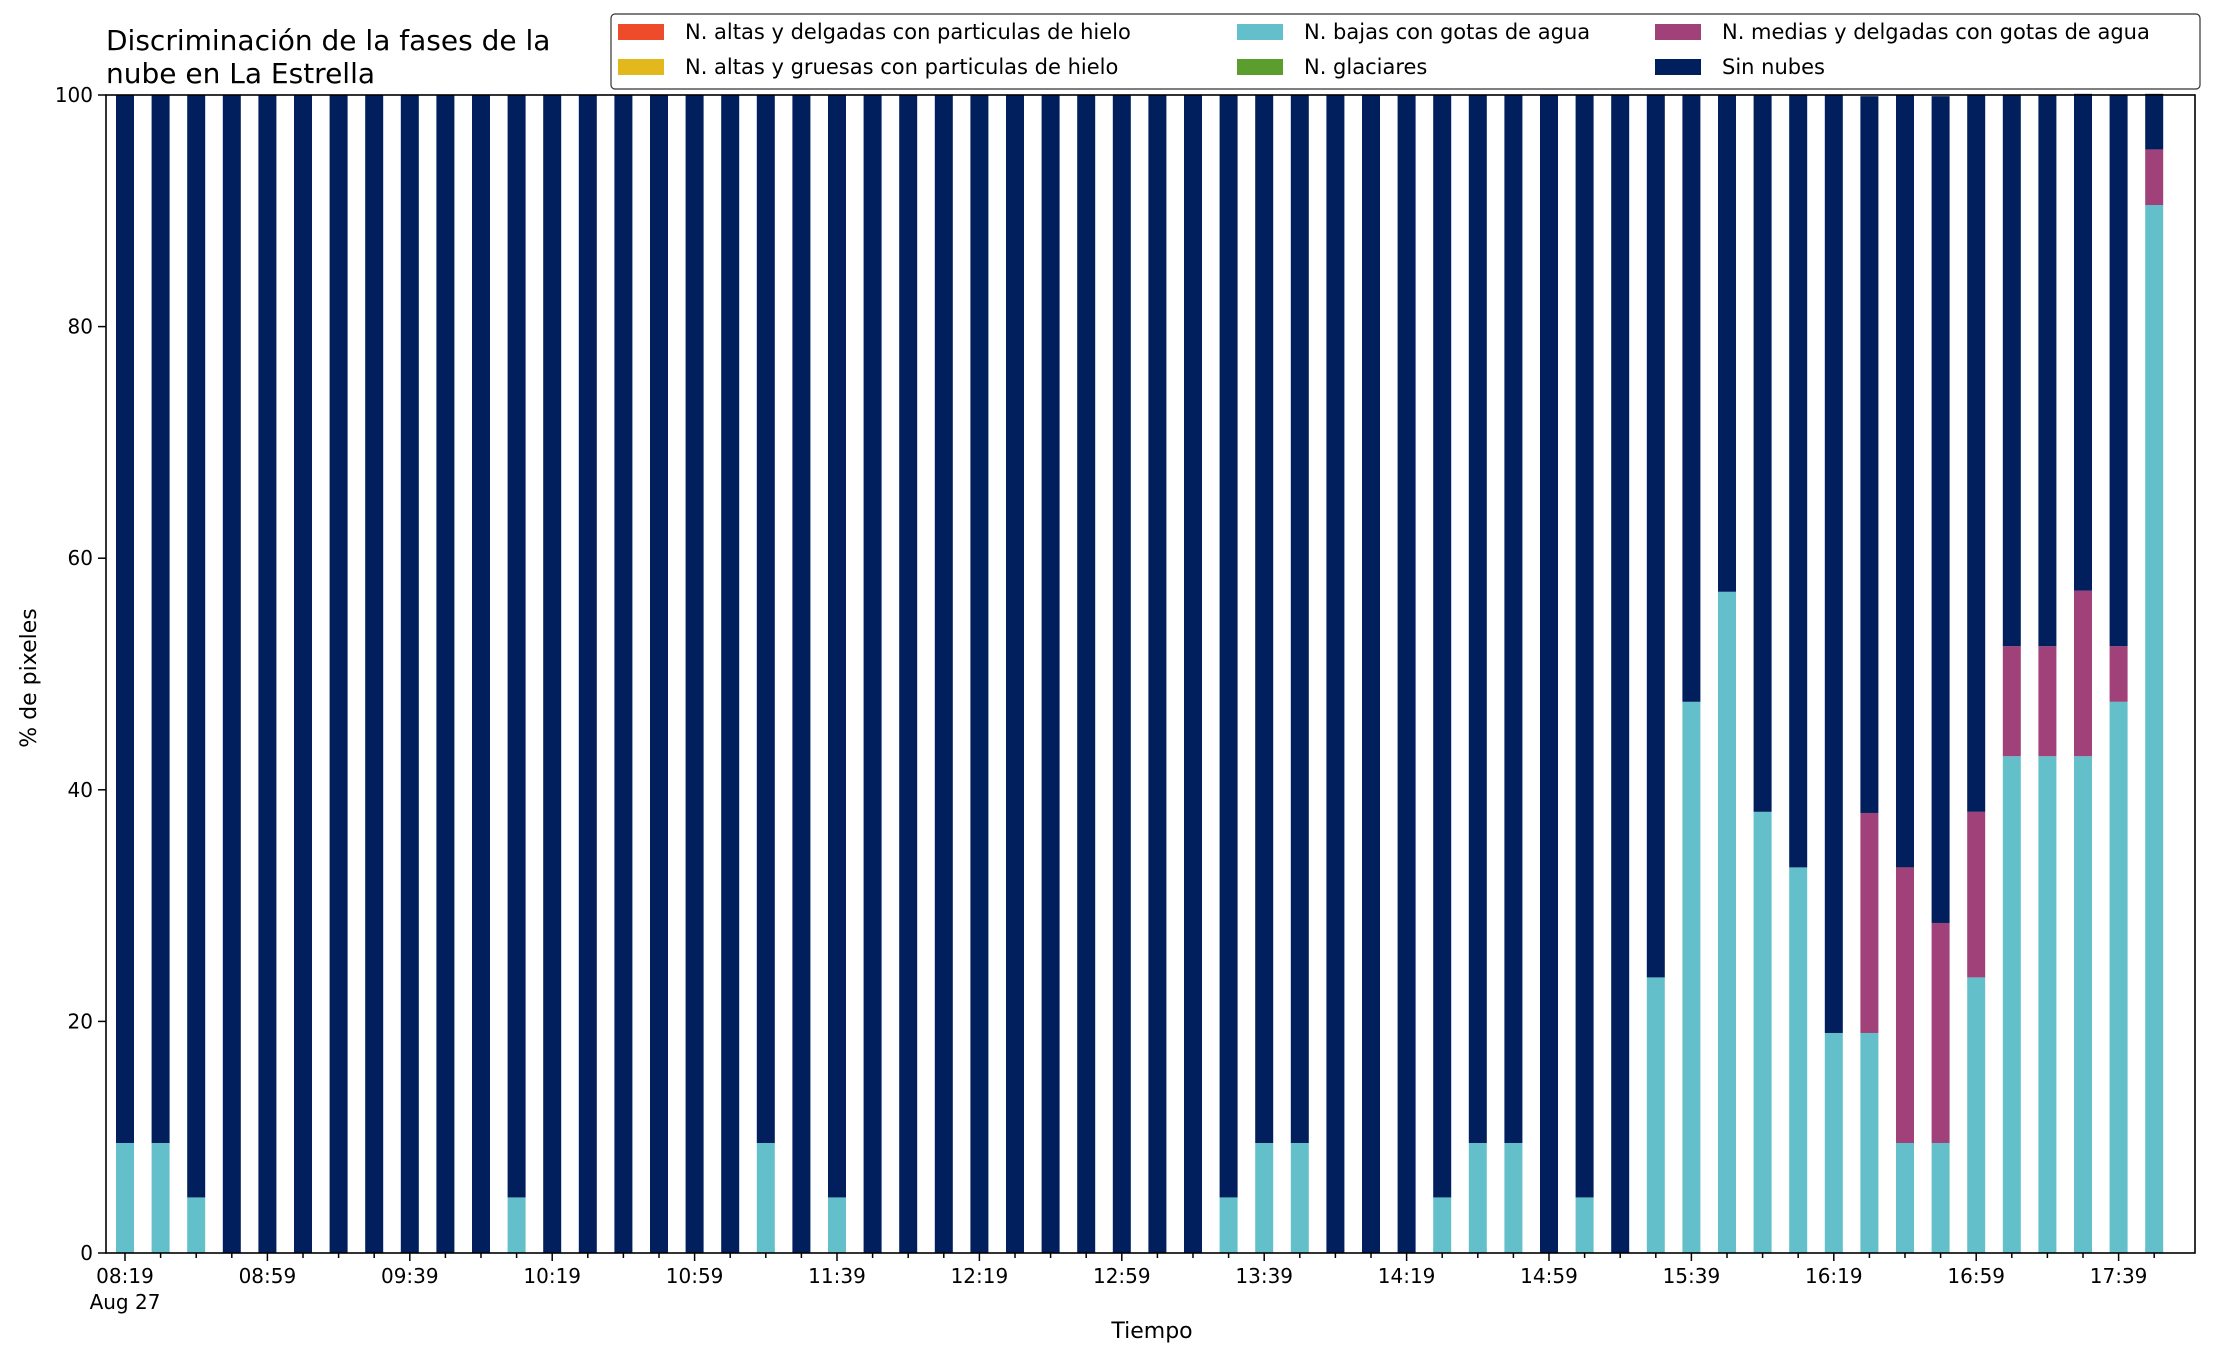 The image size is (2216, 1359). I want to click on chart-title-line-2: nube en La Estrella, so click(240, 73).